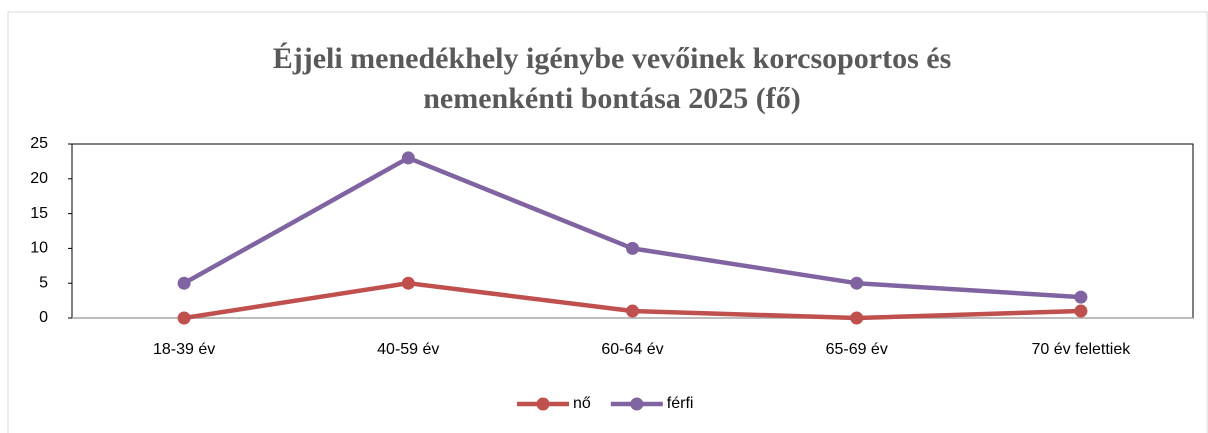  What do you see at coordinates (39, 248) in the screenshot?
I see `y-tick-label: 10` at bounding box center [39, 248].